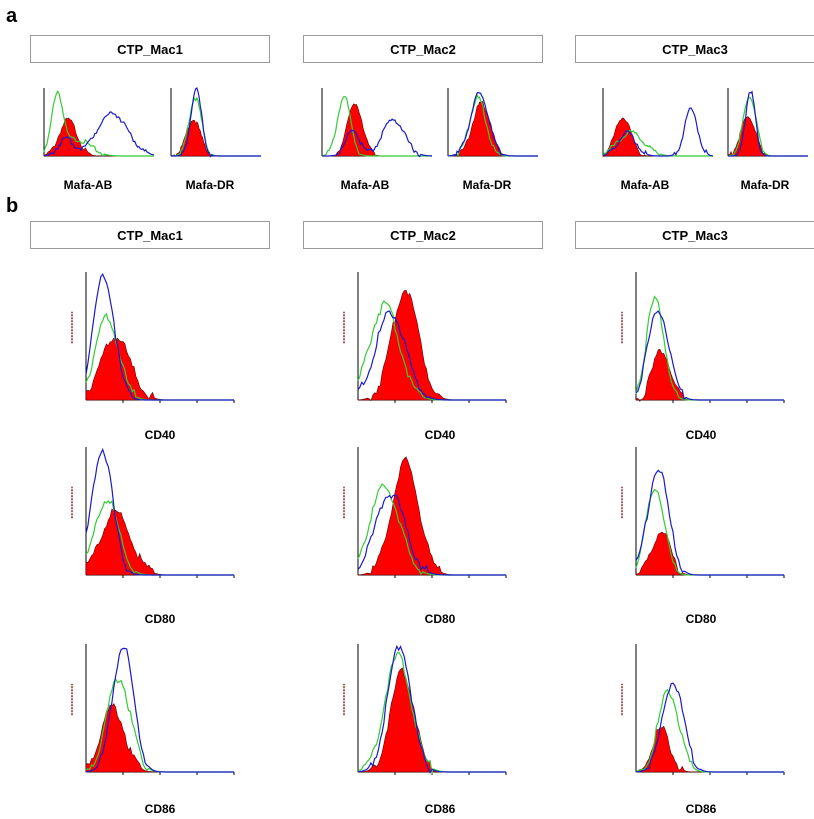 This screenshot has width=814, height=819. I want to click on panel-b-plot-mac1-cd86, so click(153, 709).